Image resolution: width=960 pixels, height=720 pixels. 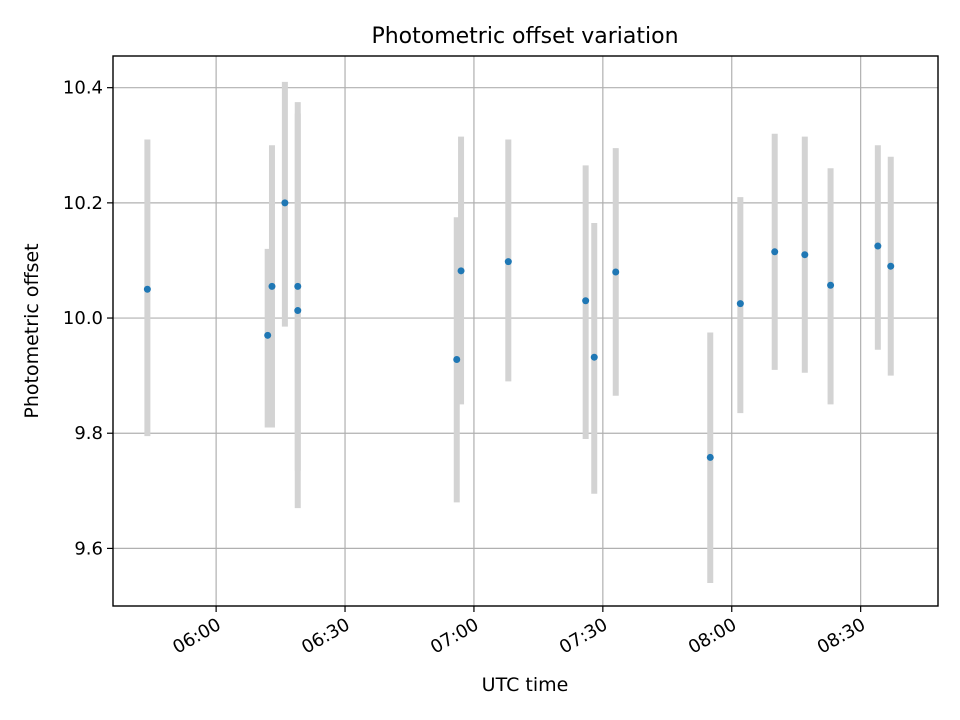 What do you see at coordinates (83, 203) in the screenshot?
I see `y-tick-label: 10.2` at bounding box center [83, 203].